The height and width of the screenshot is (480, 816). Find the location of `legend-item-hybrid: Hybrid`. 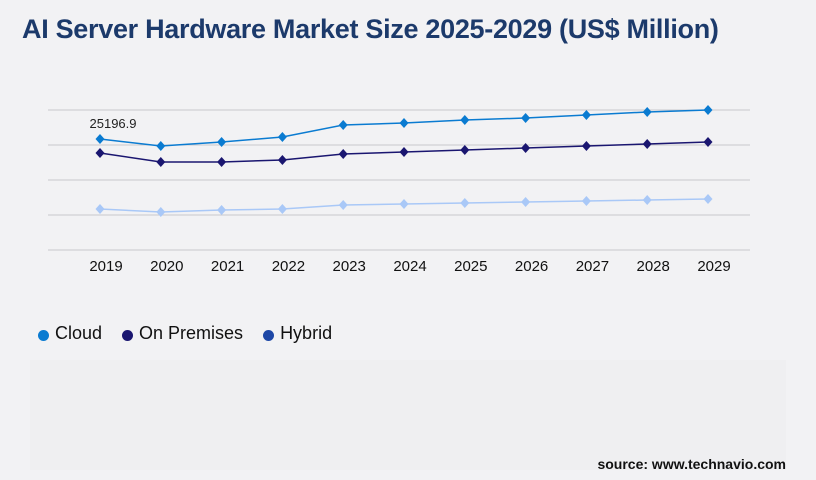

legend-item-hybrid: Hybrid is located at coordinates (297, 333).